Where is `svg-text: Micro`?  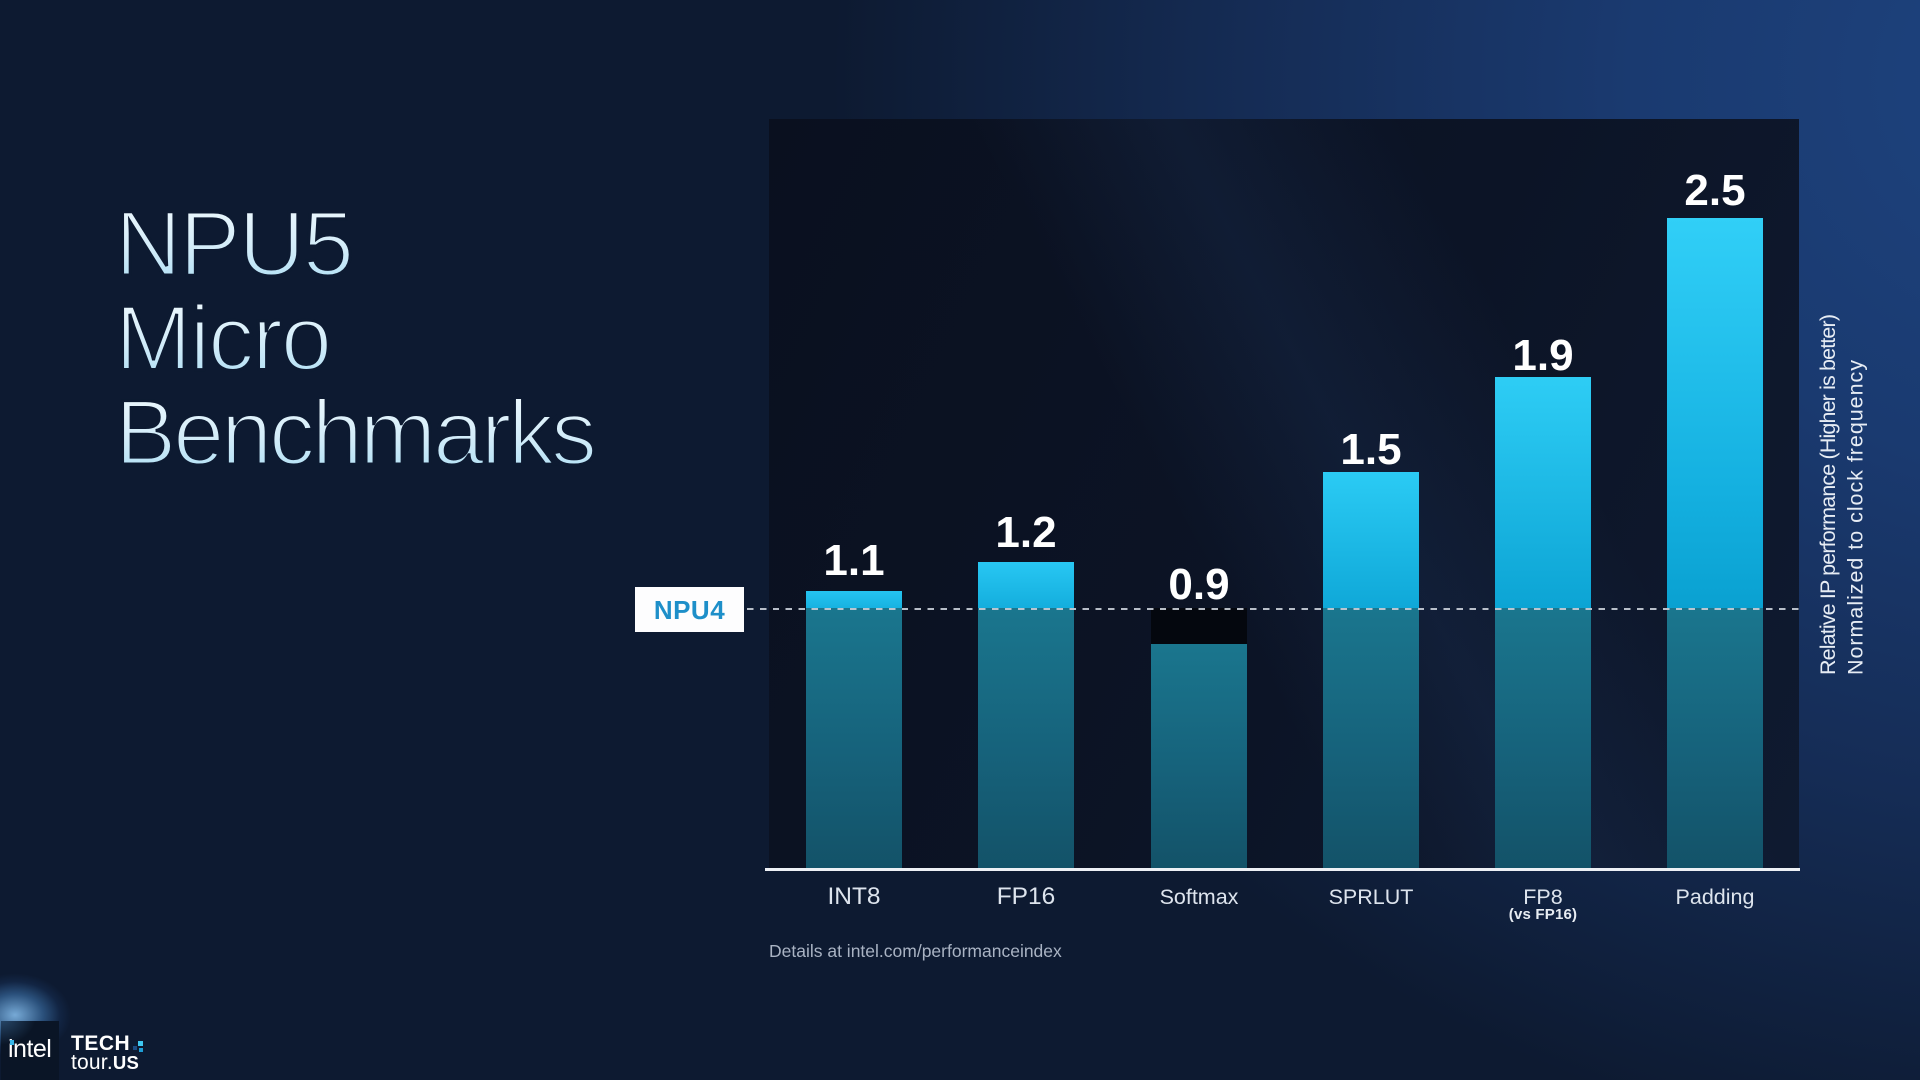 svg-text: Micro is located at coordinates (223, 339).